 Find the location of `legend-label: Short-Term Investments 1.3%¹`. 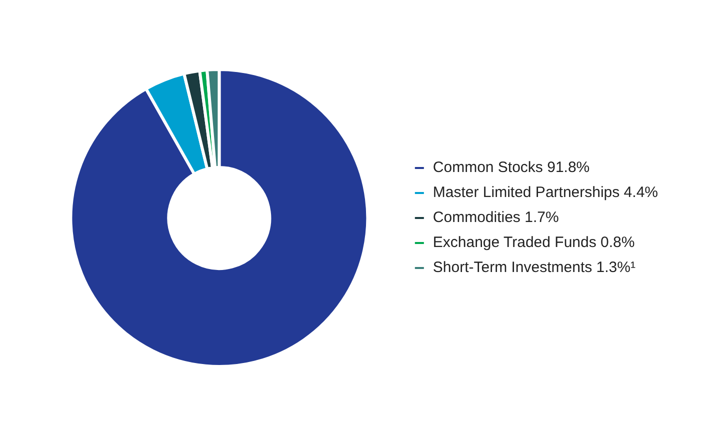

legend-label: Short-Term Investments 1.3%¹ is located at coordinates (534, 267).